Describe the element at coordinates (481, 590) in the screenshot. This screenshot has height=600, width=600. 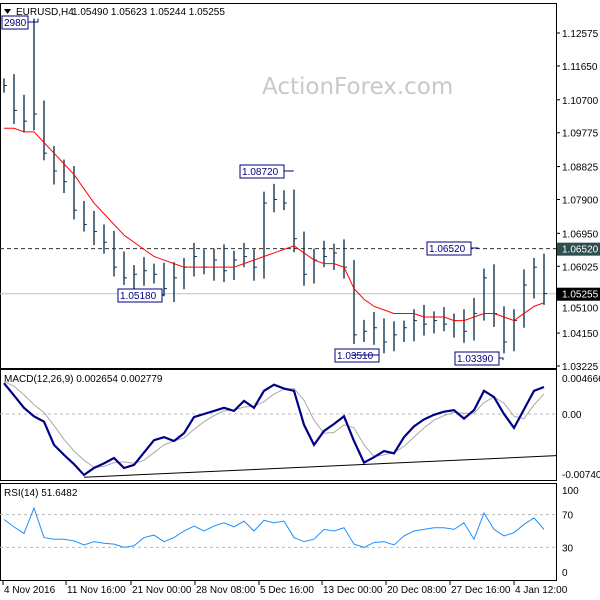
I see `time-tick-label: 27 Dec 16:00` at that location.